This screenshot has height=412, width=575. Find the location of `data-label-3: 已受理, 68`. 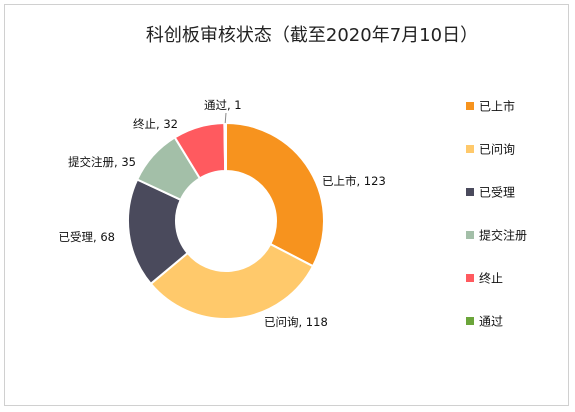

data-label-3: 已受理, 68 is located at coordinates (87, 237).